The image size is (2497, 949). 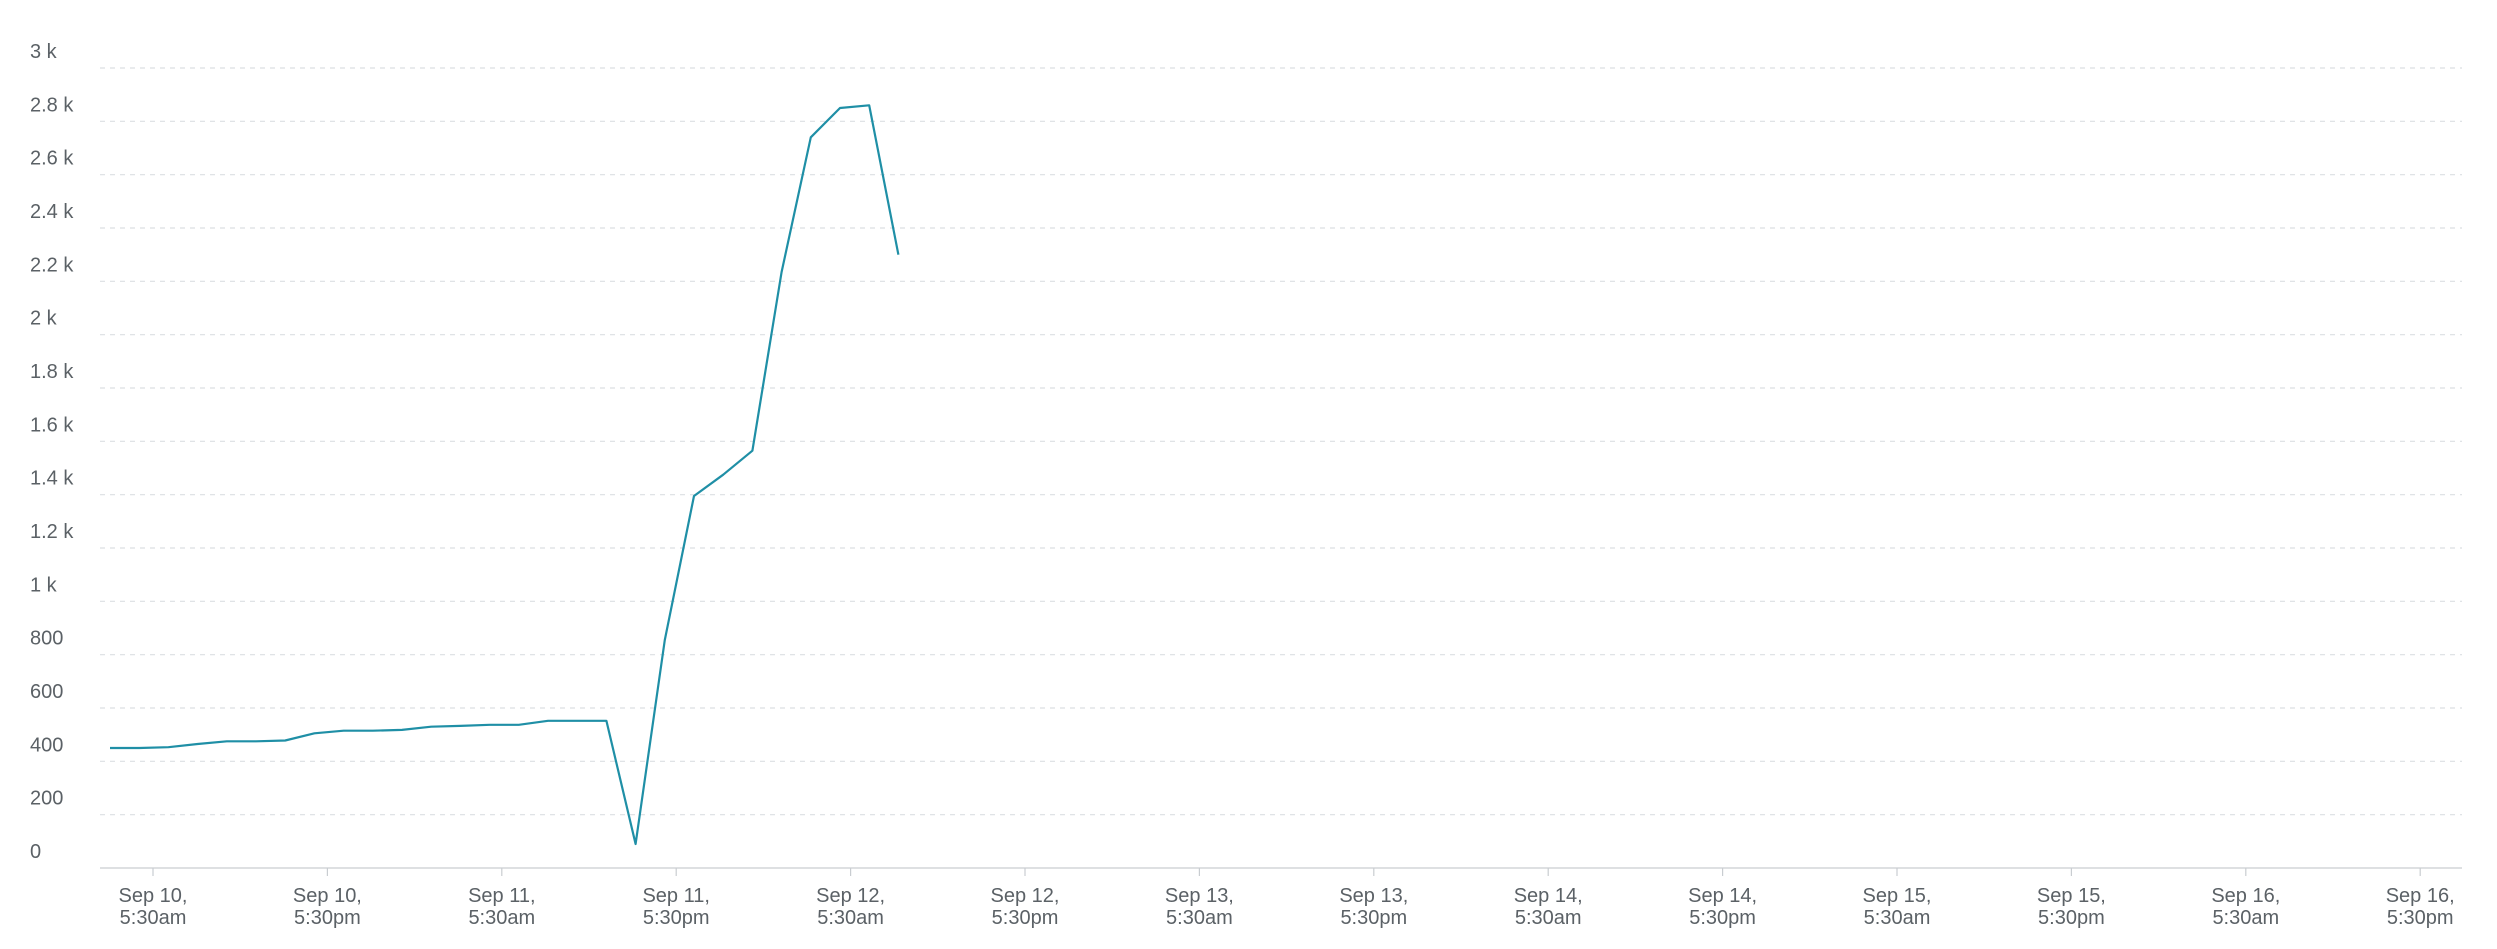 What do you see at coordinates (52, 425) in the screenshot?
I see `y-tick-label: 1.6 k` at bounding box center [52, 425].